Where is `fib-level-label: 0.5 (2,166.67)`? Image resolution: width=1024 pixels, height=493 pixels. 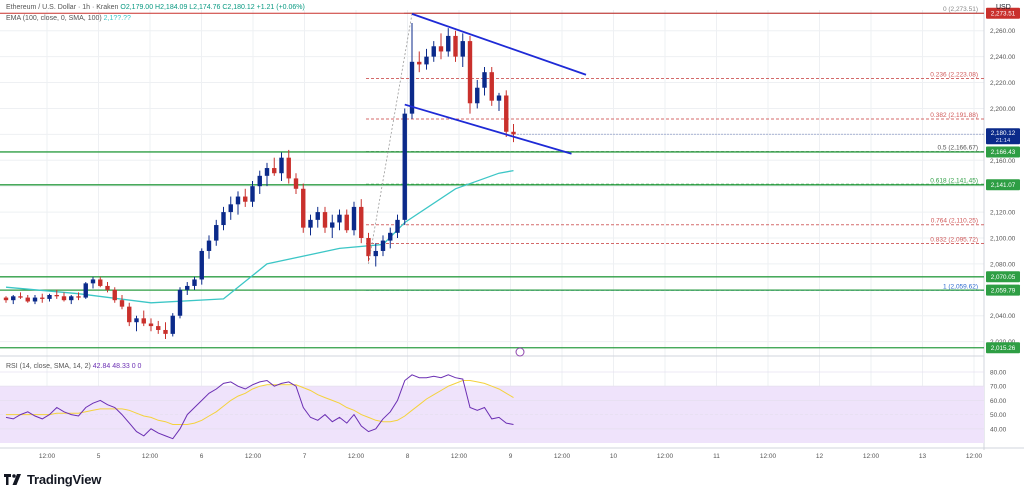
fib-level-label: 0.5 (2,166.67) is located at coordinates (958, 148).